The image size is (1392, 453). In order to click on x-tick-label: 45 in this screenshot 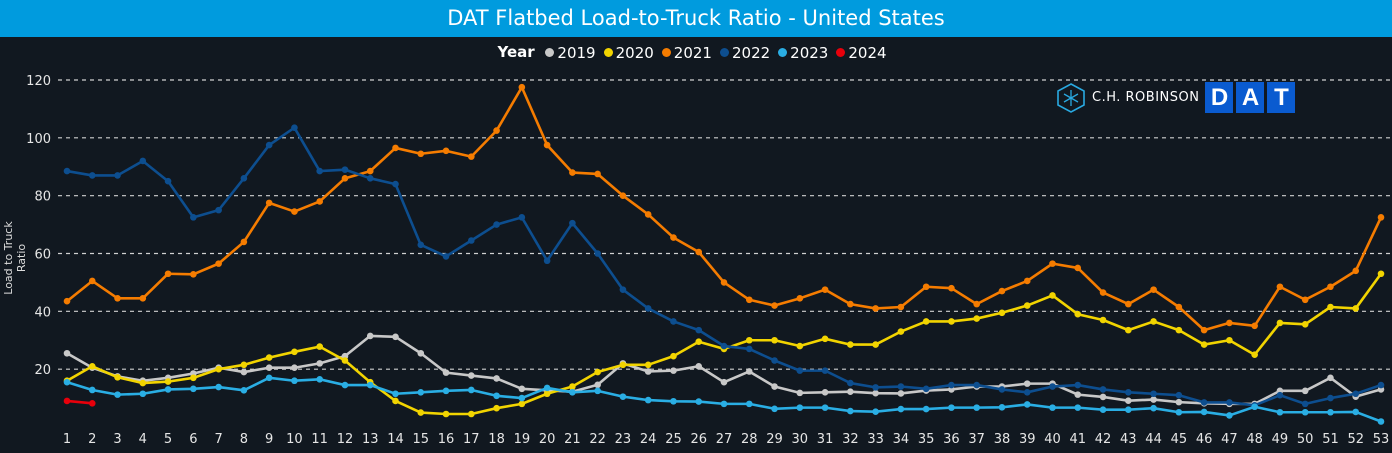, I will do `click(1179, 439)`.